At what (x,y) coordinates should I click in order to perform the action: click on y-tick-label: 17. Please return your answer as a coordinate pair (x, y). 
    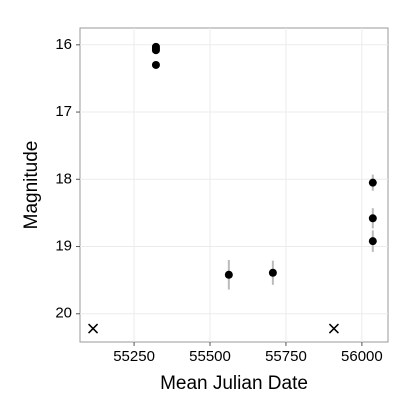
    Looking at the image, I should click on (63, 111).